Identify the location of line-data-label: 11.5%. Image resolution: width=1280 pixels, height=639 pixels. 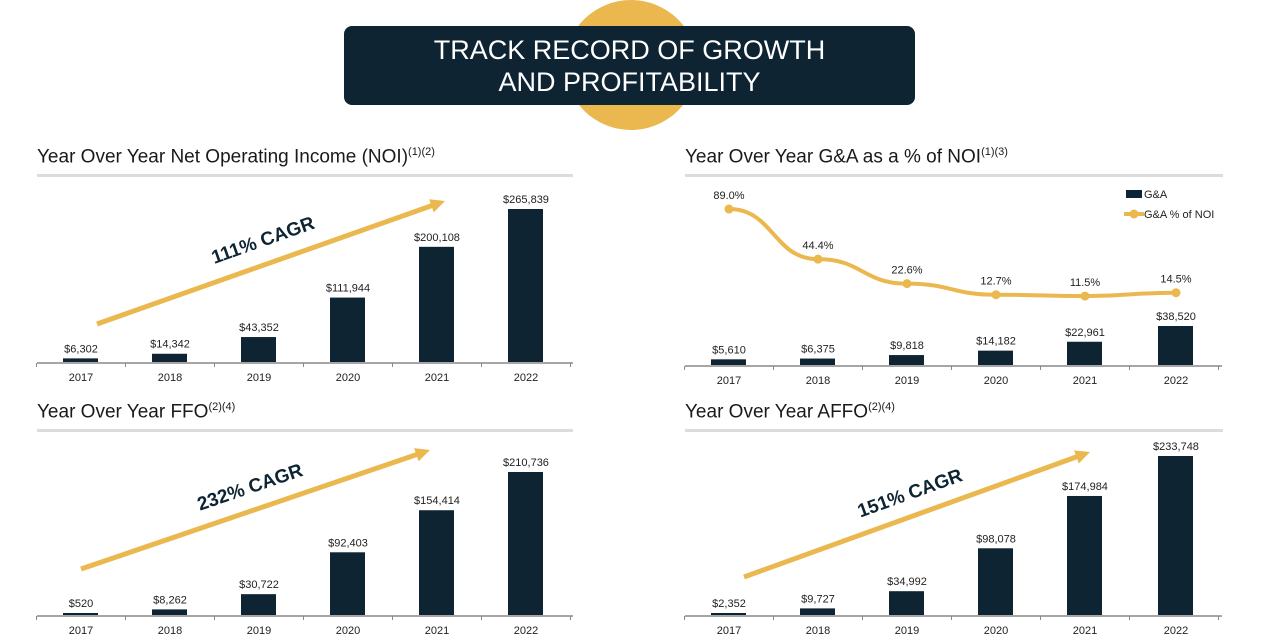
(1085, 283).